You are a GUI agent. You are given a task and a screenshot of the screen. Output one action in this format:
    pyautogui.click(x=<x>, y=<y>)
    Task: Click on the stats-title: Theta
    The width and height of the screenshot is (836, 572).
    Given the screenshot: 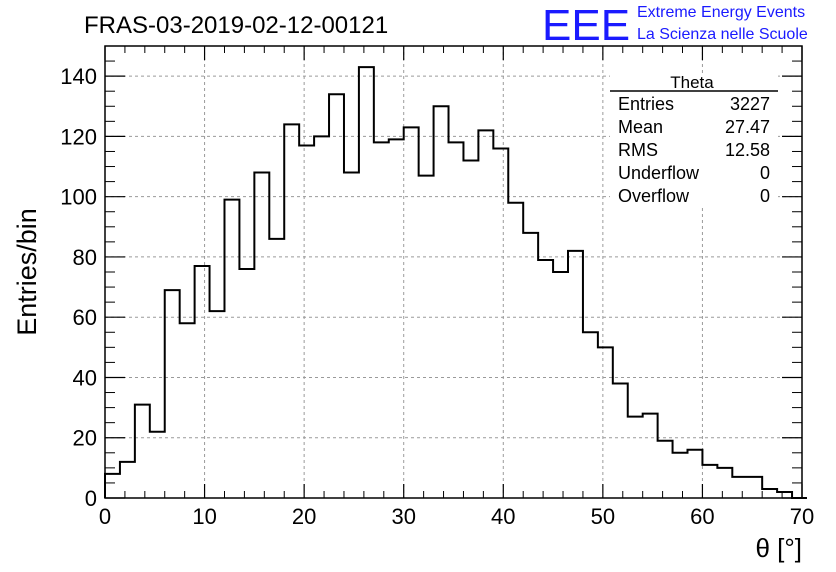 What is the action you would take?
    pyautogui.click(x=692, y=82)
    